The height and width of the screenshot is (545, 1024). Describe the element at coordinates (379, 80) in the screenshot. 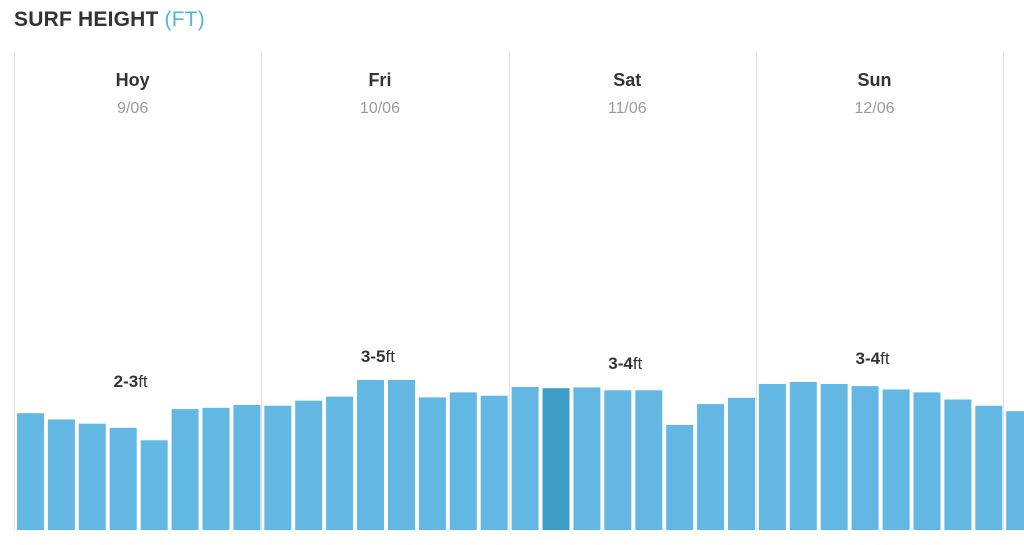

I see `day-name: Fri` at that location.